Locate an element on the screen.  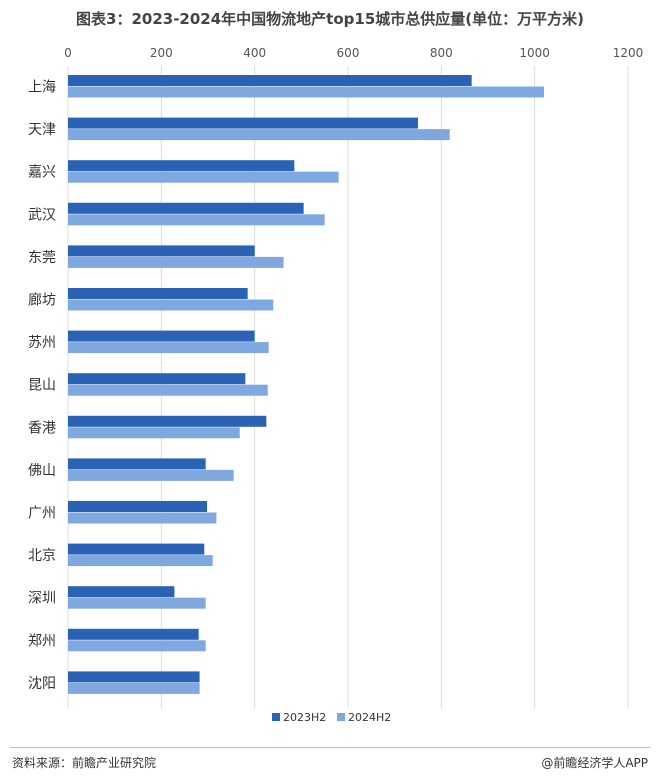
category-label: 郑州 is located at coordinates (42, 641).